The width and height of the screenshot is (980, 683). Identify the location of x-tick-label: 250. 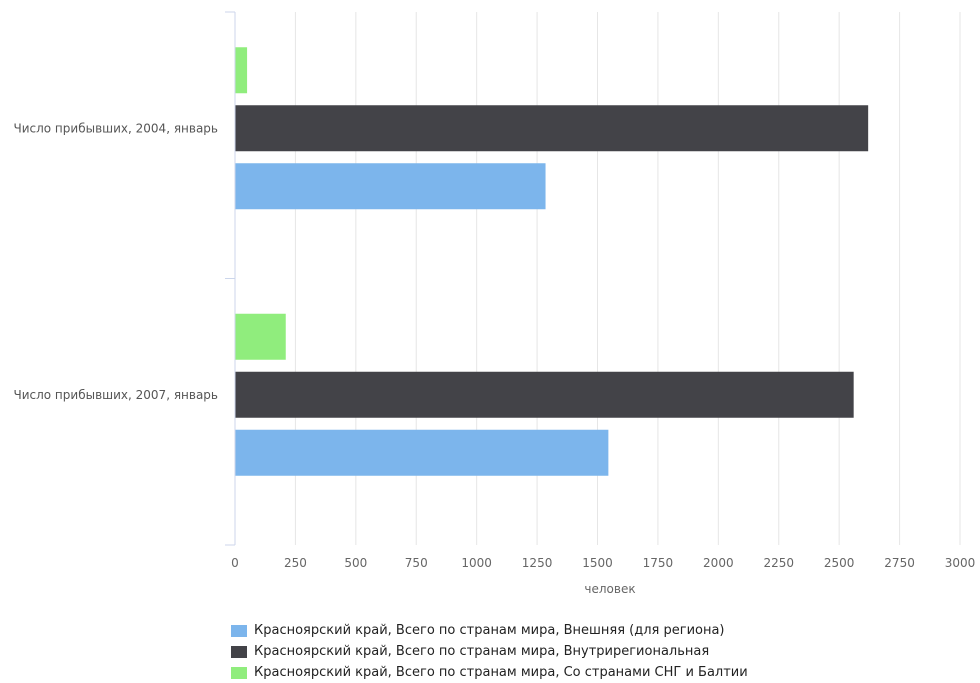
(295, 563).